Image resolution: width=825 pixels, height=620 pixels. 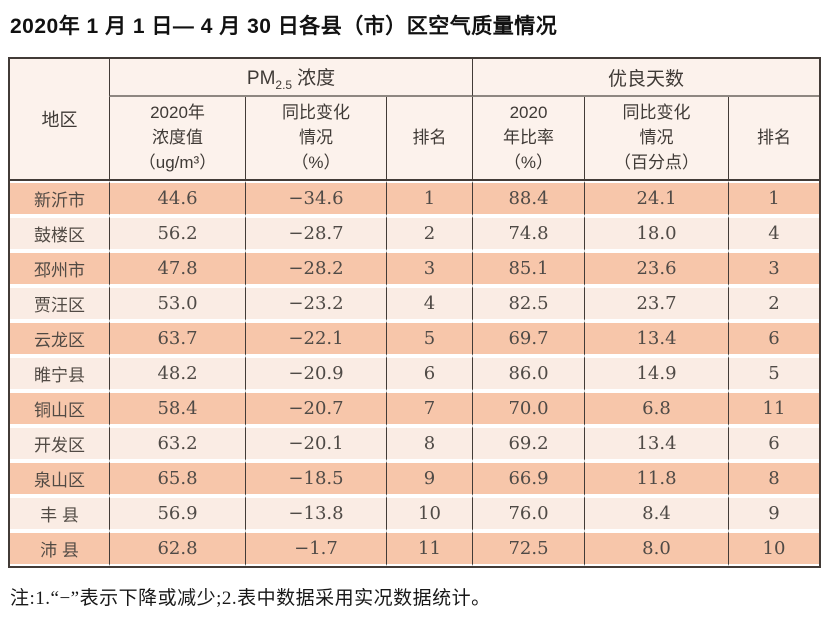 I want to click on pm-value-cell: 63.7, so click(x=177, y=339).